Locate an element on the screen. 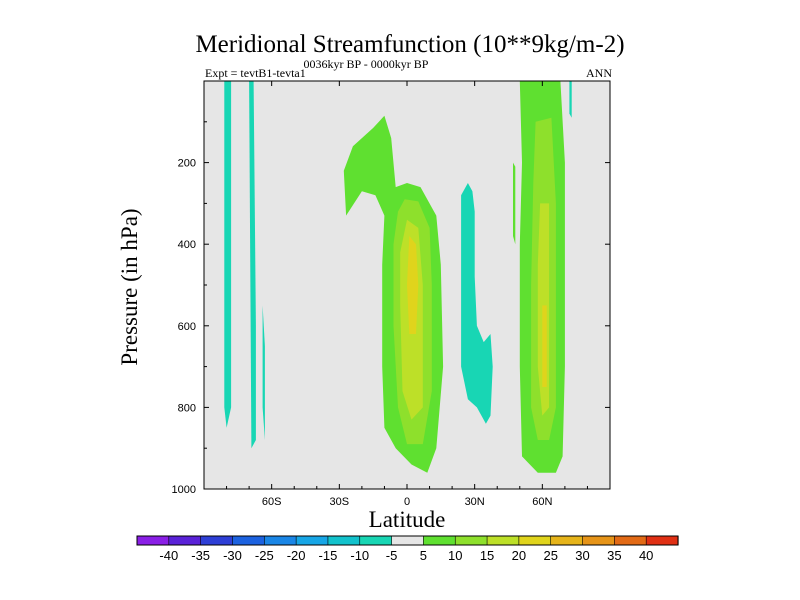  colorbar-label: 15 is located at coordinates (487, 555).